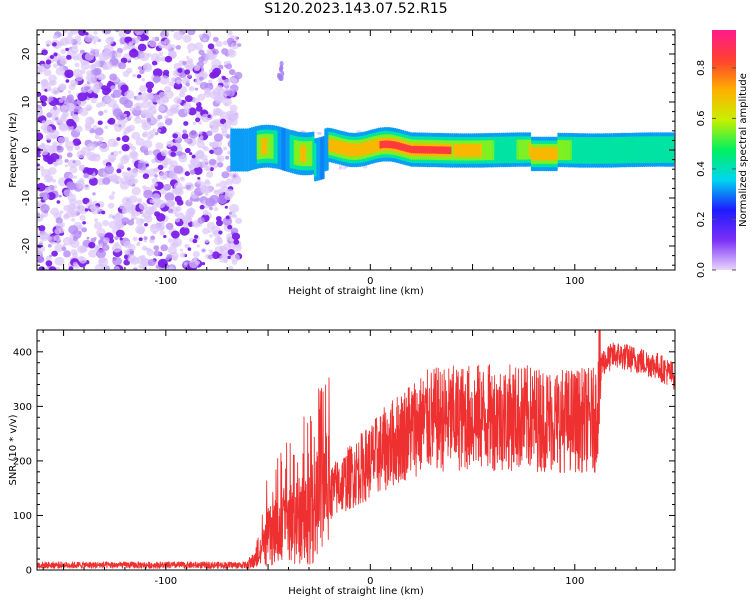 Image resolution: width=750 pixels, height=600 pixels. What do you see at coordinates (26, 102) in the screenshot?
I see `heatmap-y-tick-label: 10` at bounding box center [26, 102].